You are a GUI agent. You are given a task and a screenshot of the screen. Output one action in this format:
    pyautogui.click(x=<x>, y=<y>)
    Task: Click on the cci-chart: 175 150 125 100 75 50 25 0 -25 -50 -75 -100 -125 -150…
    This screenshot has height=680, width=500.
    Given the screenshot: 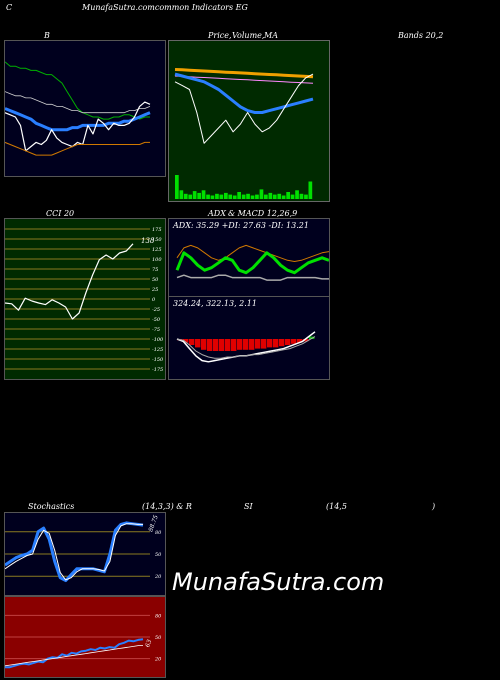 What is the action you would take?
    pyautogui.click(x=84, y=300)
    